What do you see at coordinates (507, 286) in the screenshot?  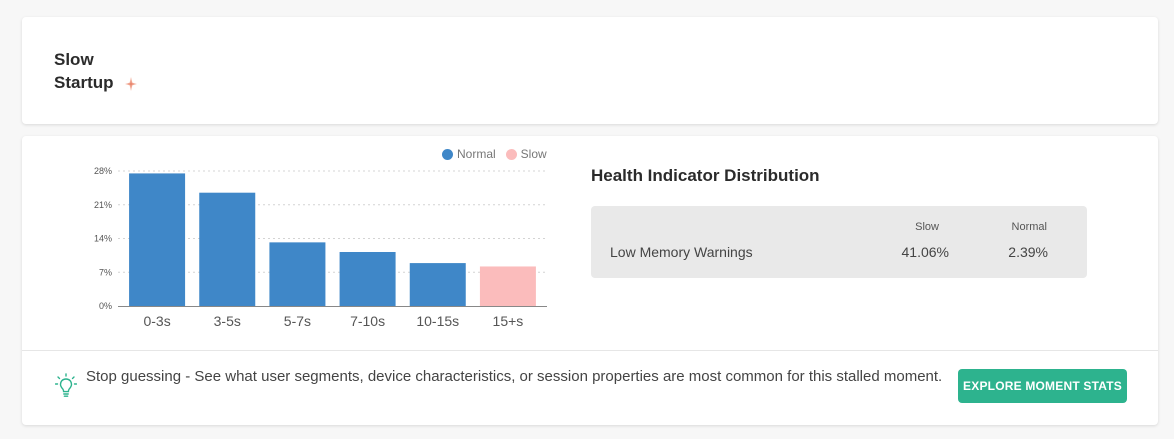 I see `bar-15+s` at bounding box center [507, 286].